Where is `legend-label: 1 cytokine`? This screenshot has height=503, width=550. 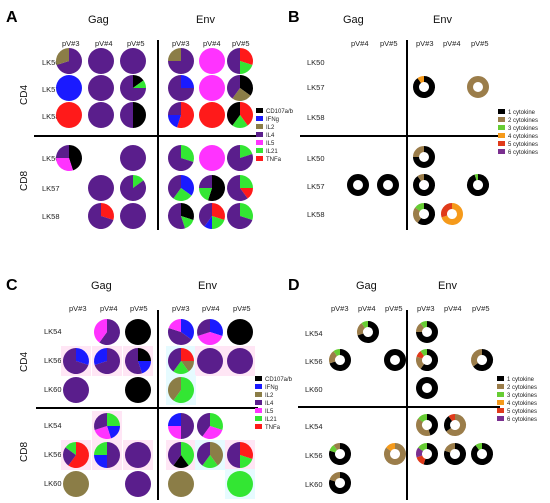 legend-label: 1 cytokine is located at coordinates (522, 113).